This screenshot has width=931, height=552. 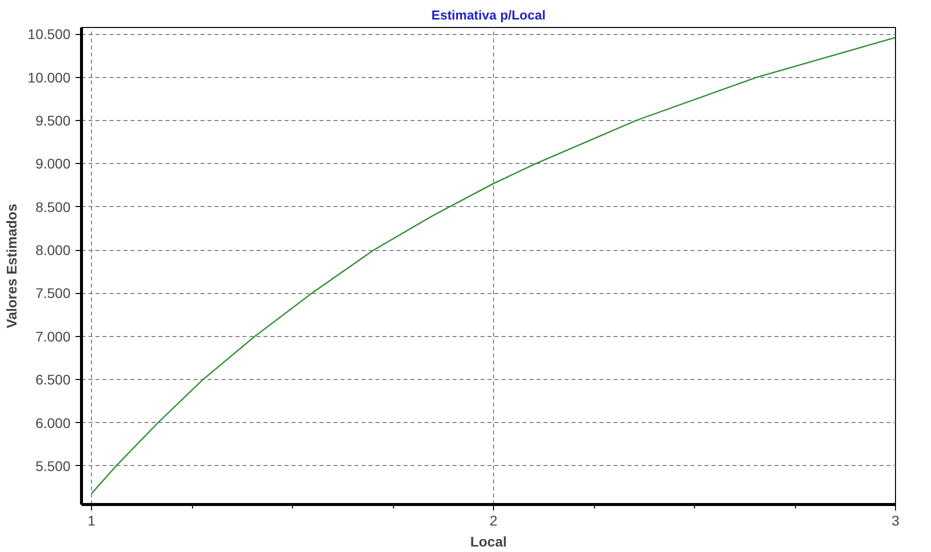 What do you see at coordinates (896, 520) in the screenshot?
I see `x-tick-label: 3` at bounding box center [896, 520].